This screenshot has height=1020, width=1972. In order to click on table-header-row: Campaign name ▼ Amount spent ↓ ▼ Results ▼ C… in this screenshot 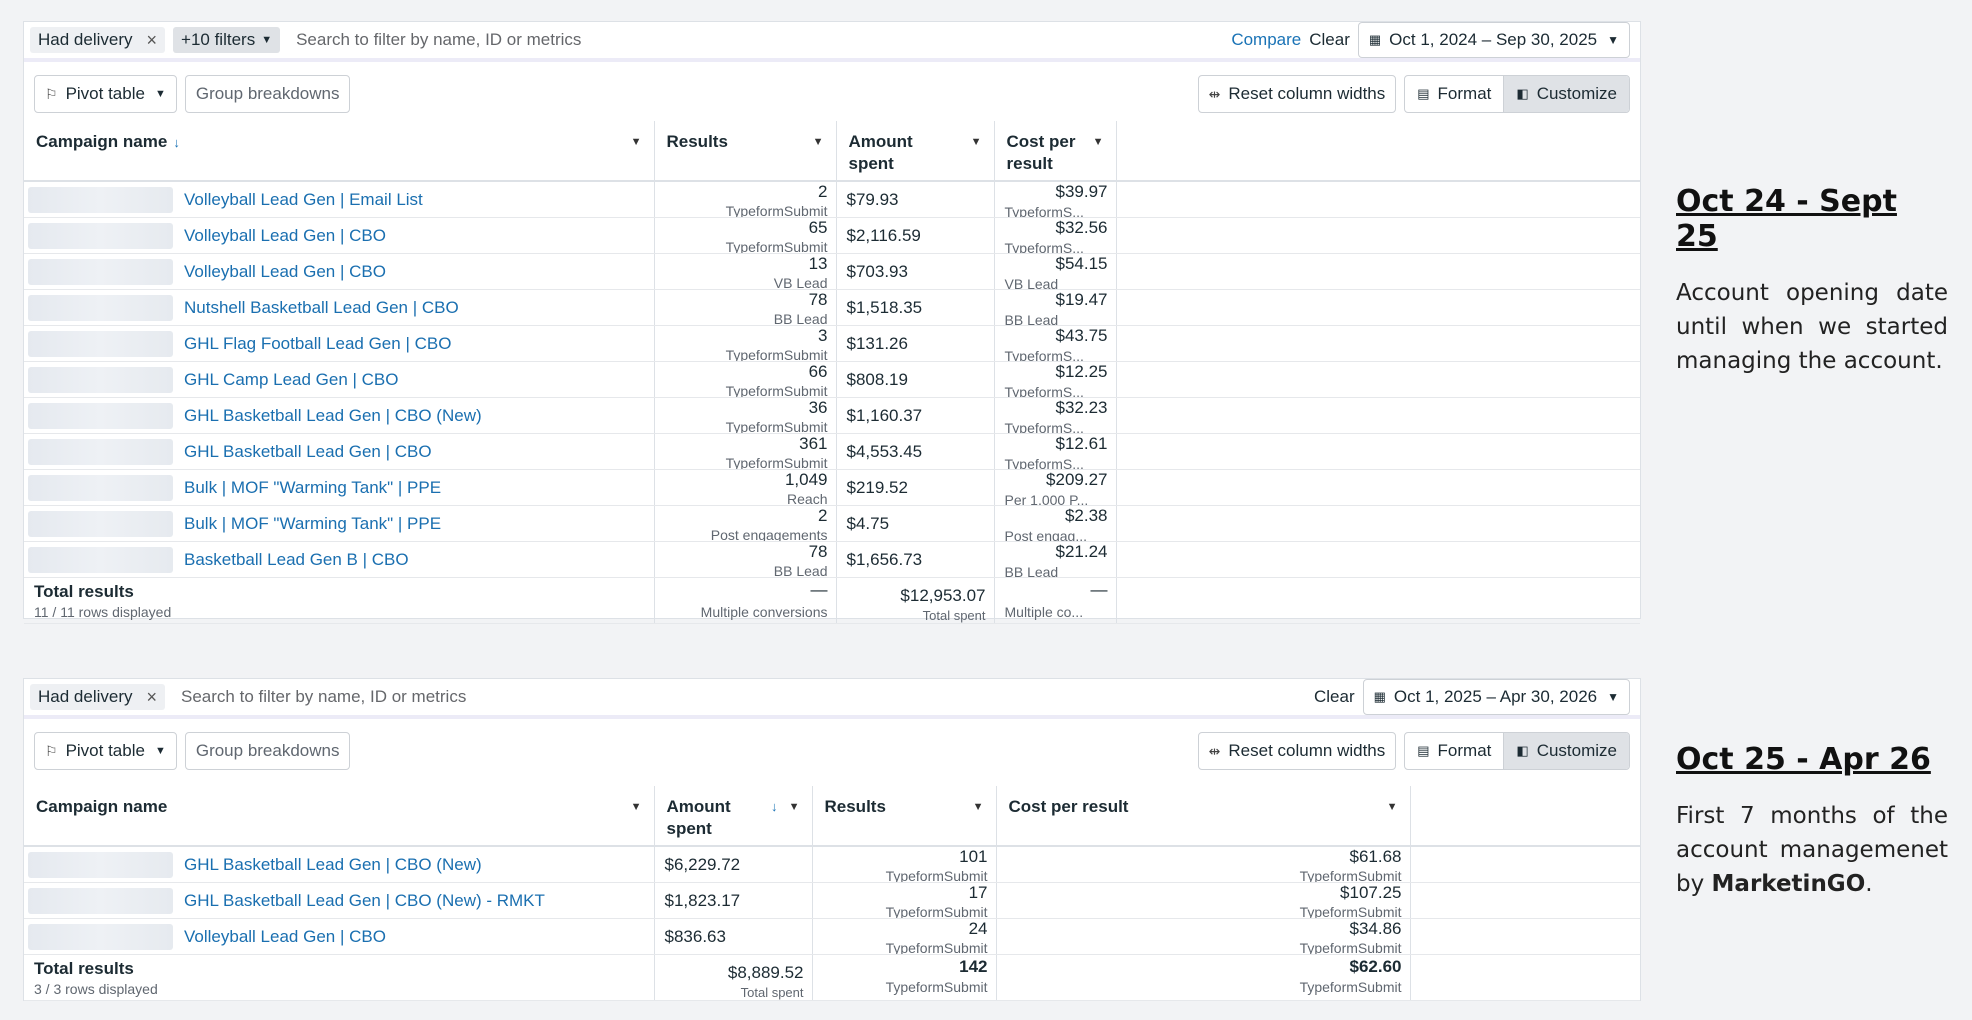, I will do `click(832, 816)`.